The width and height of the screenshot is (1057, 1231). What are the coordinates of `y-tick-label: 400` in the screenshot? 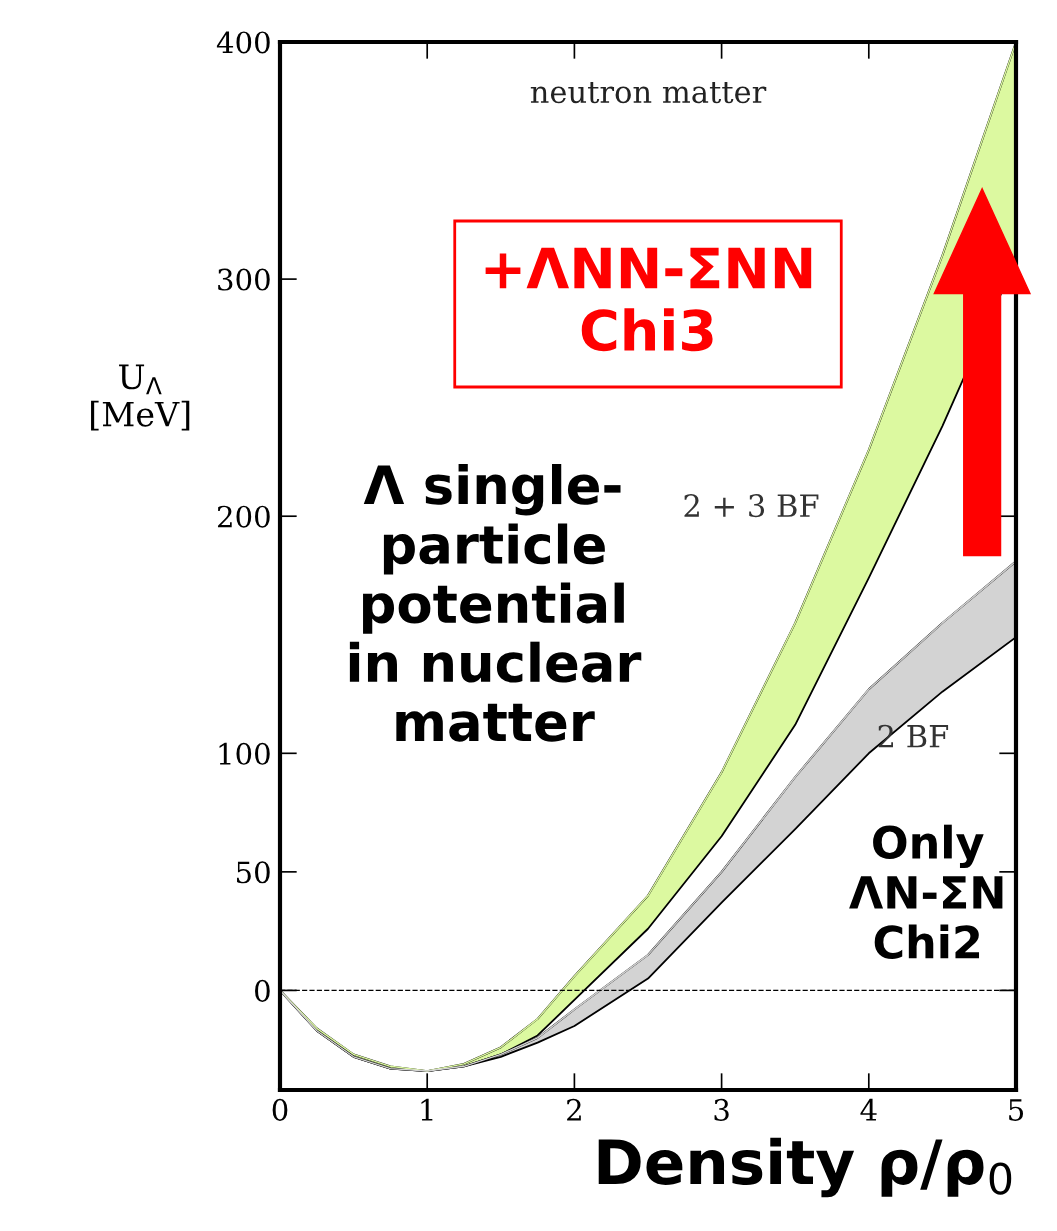 It's located at (243, 42).